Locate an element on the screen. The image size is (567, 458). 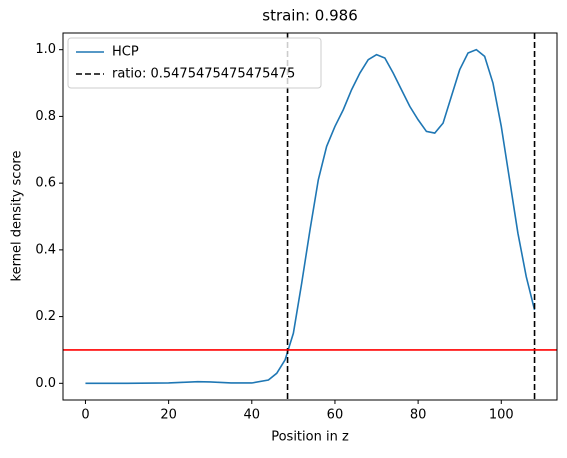
y-tick-label: 0.8 is located at coordinates (45, 116).